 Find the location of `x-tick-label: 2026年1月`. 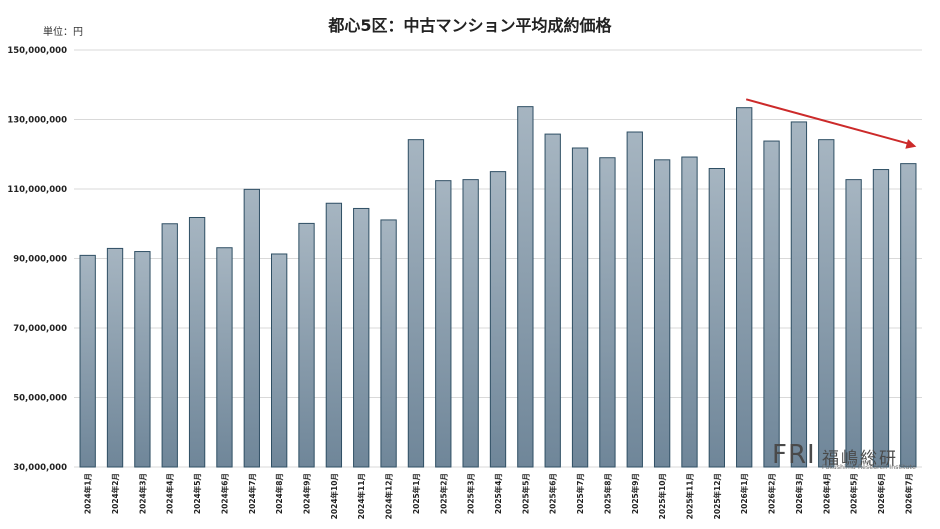

x-tick-label: 2026年1月 is located at coordinates (744, 493).